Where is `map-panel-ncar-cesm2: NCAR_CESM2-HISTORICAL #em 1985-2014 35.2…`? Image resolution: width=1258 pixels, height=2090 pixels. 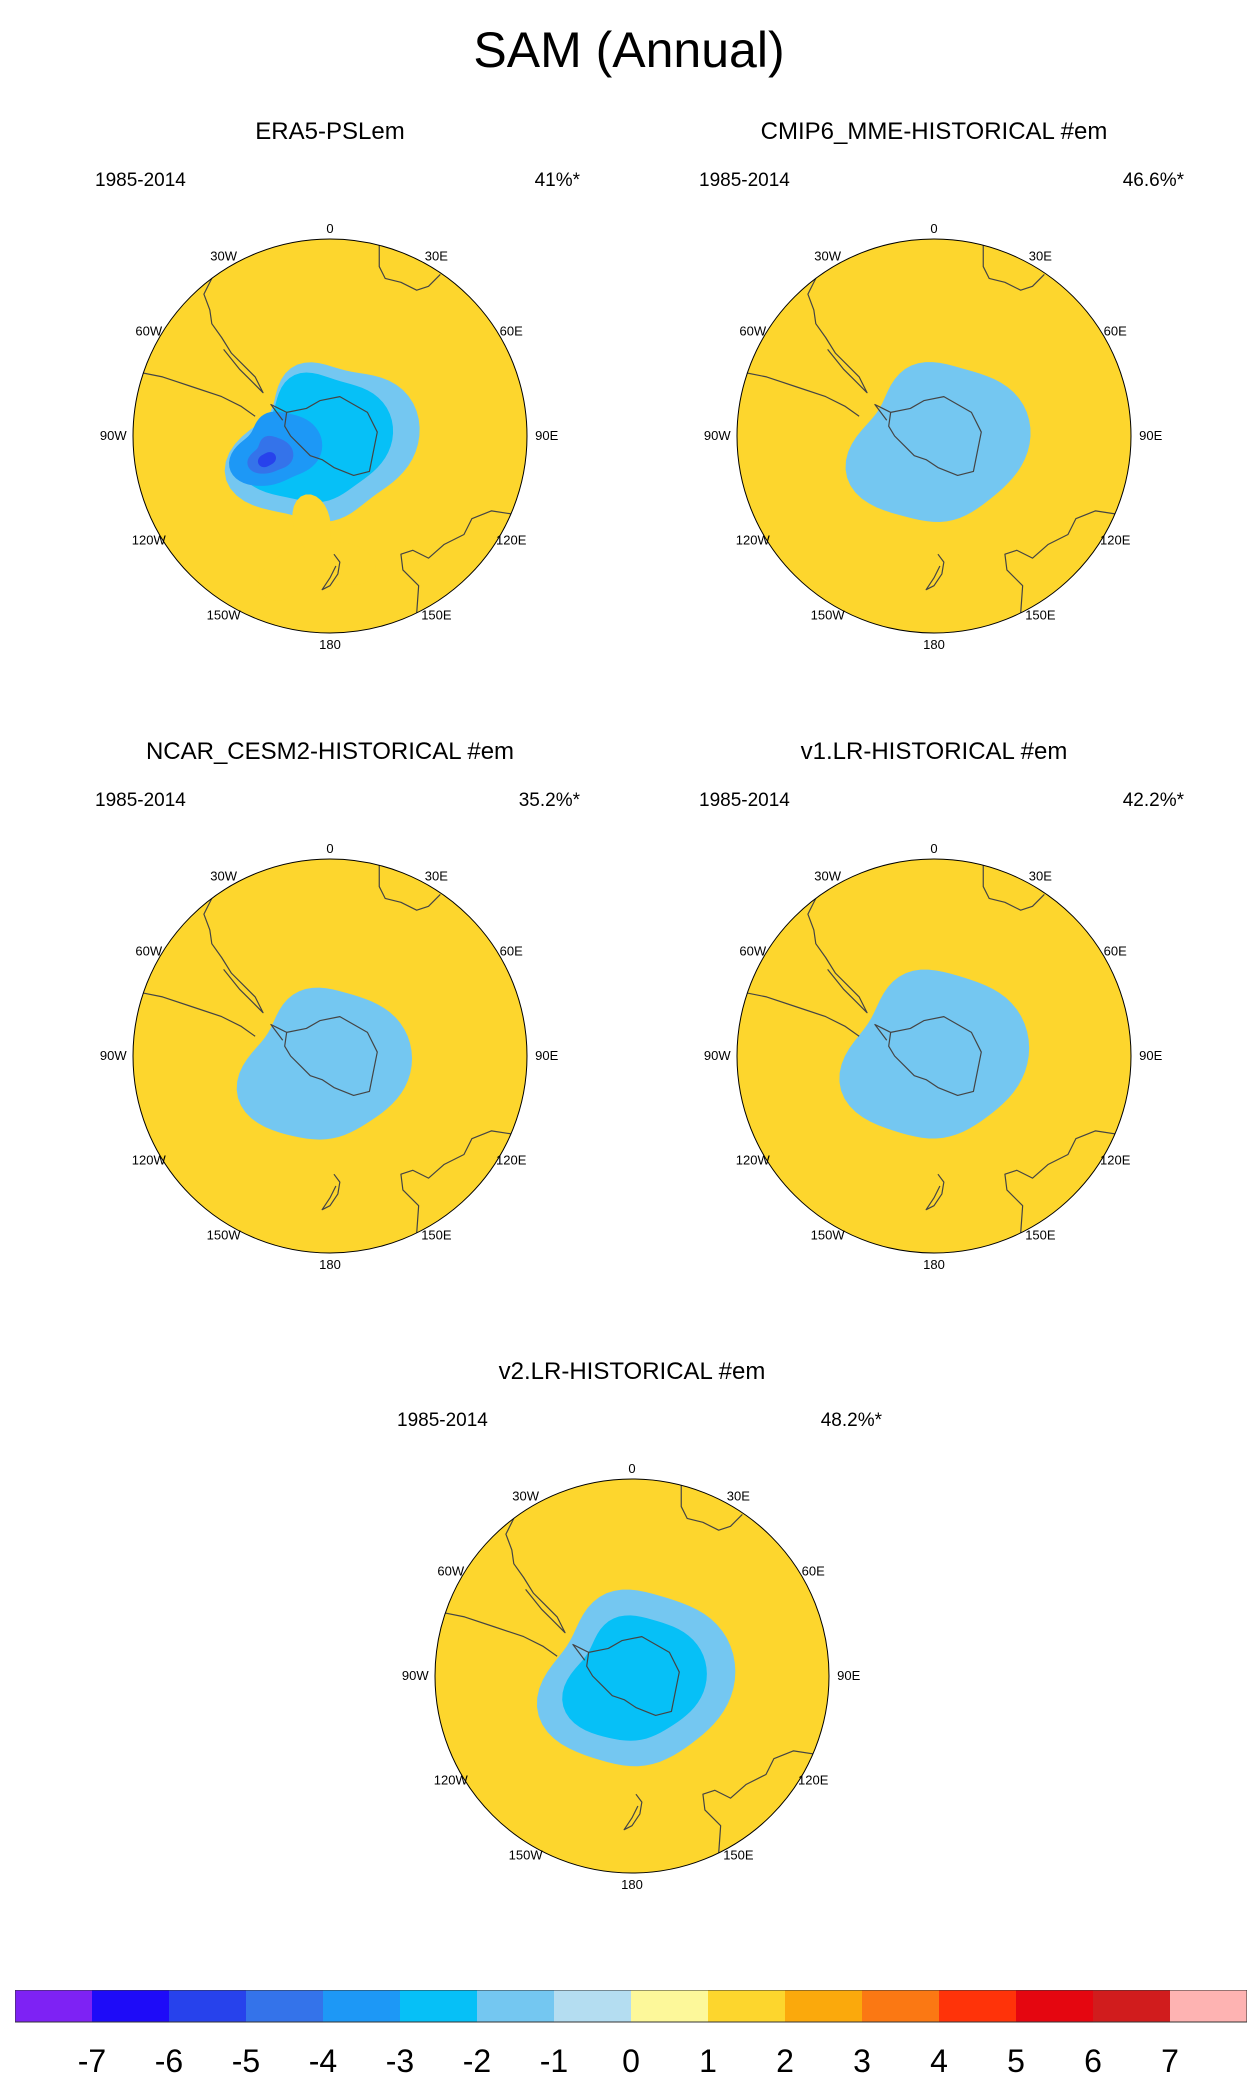
map-panel-ncar-cesm2: NCAR_CESM2-HISTORICAL #em 1985-2014 35.2… is located at coordinates (330, 1018).